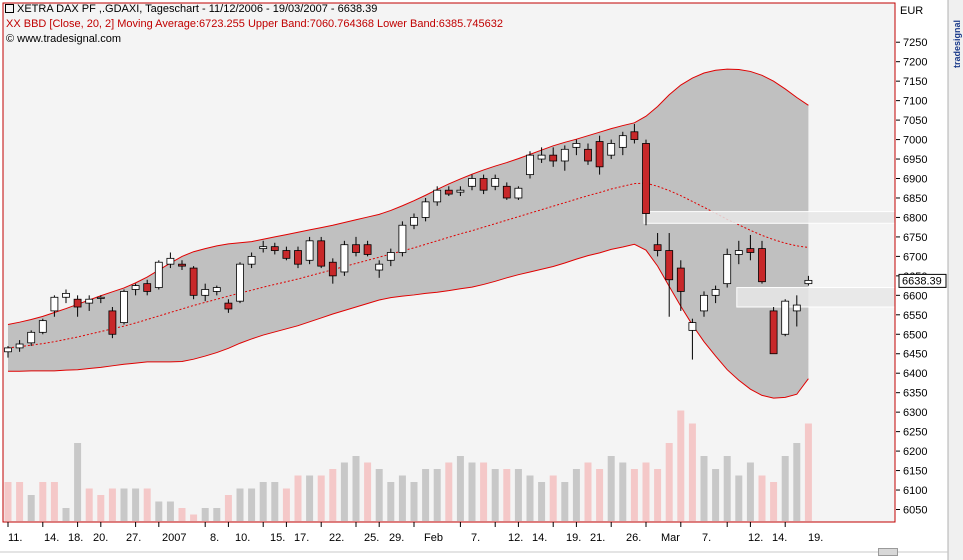  I want to click on y-tick-label: 6900, so click(915, 180).